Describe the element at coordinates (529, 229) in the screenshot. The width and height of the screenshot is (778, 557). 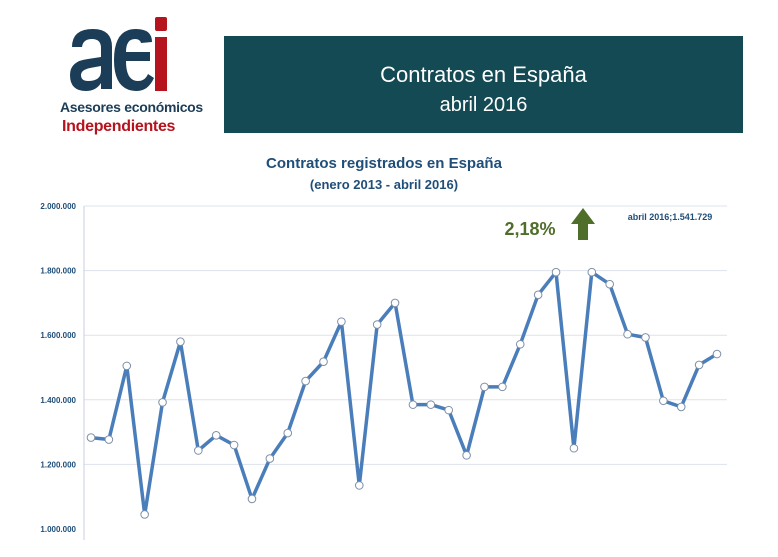
I see `variation-label: 2,18%` at that location.